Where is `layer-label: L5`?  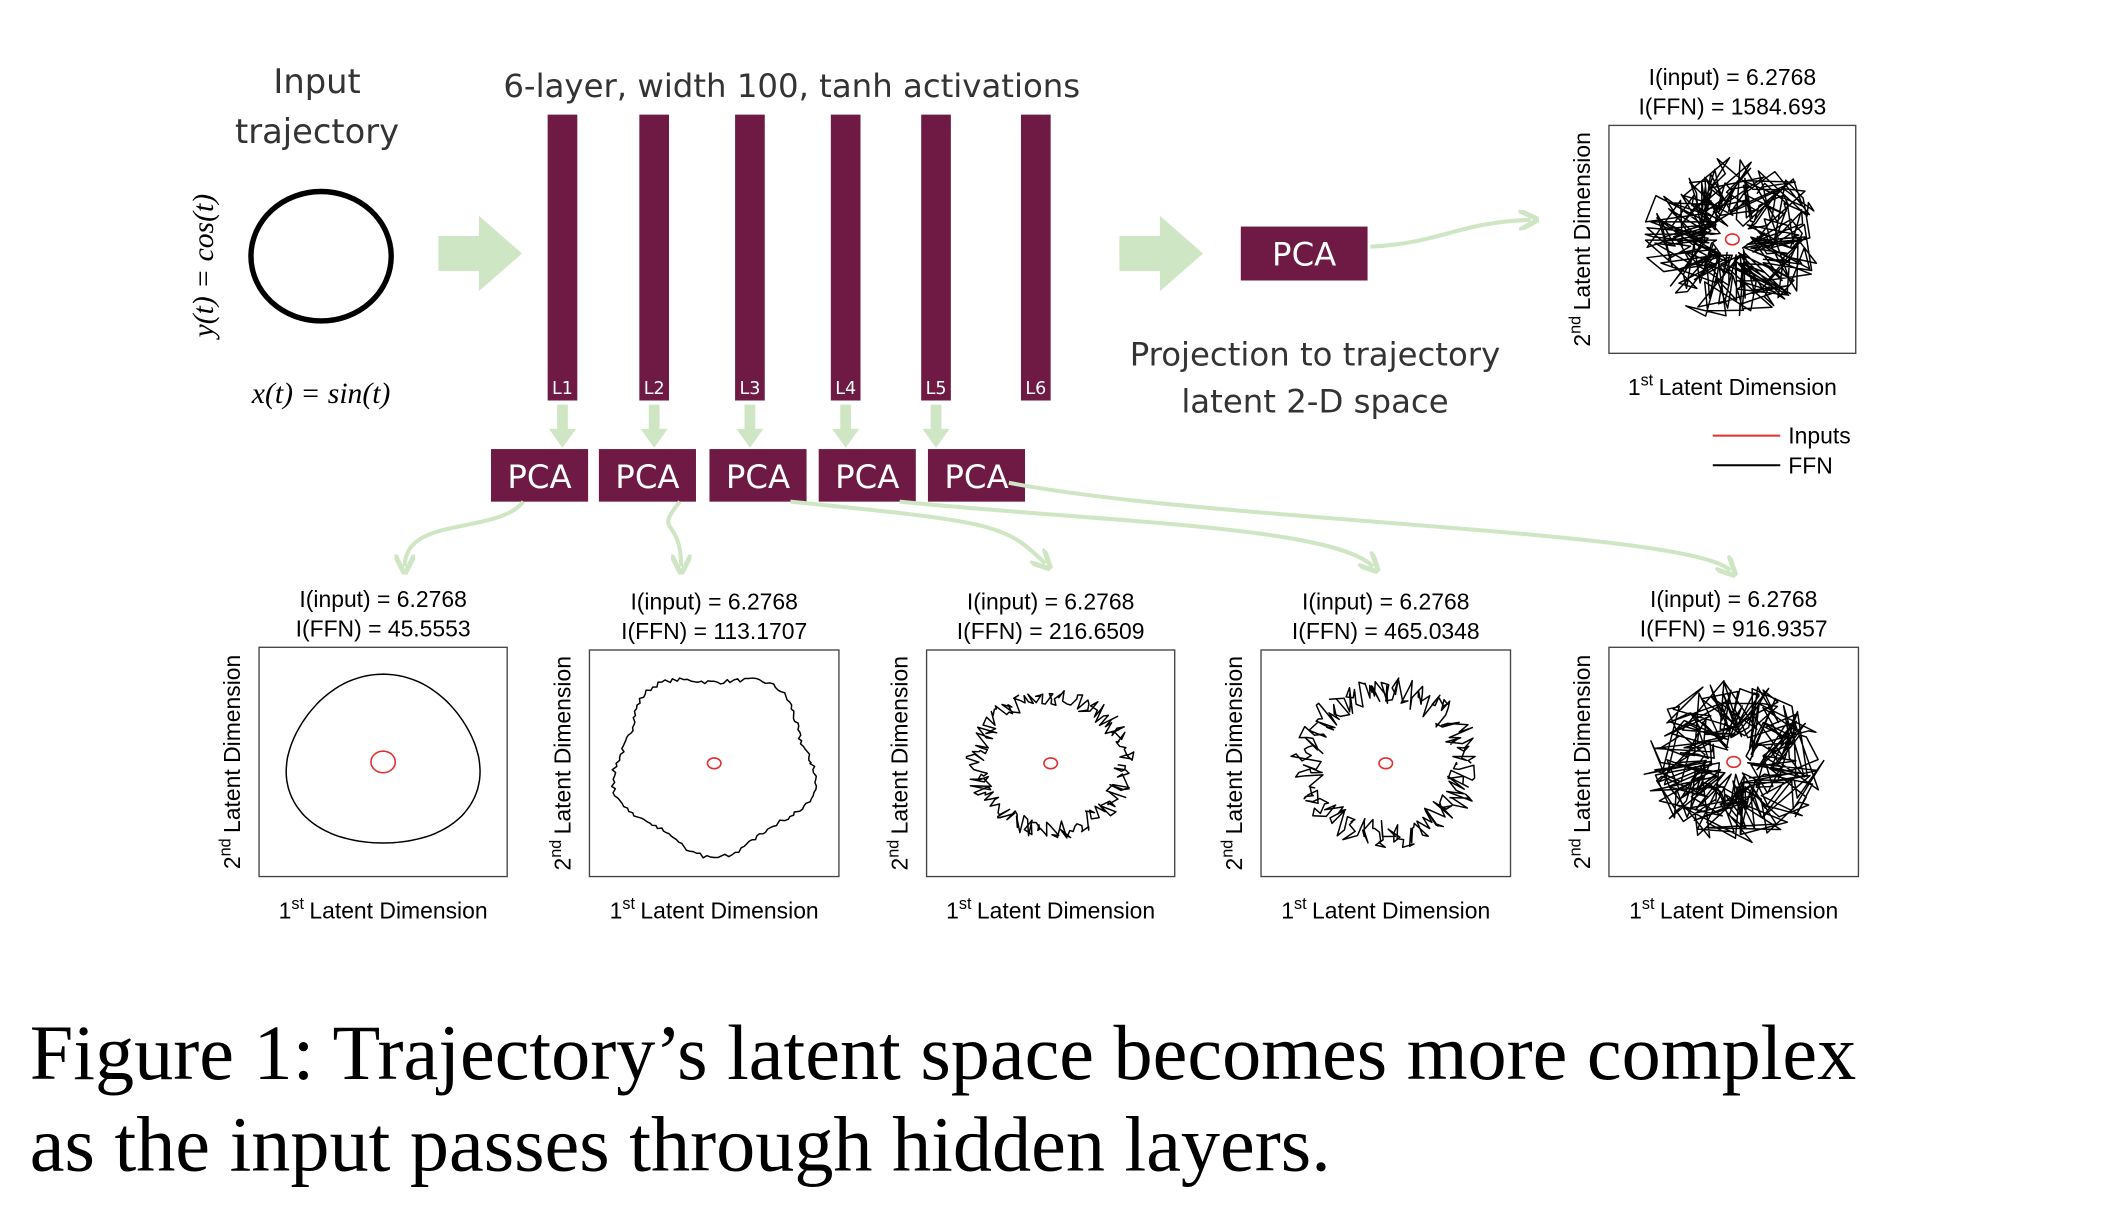 layer-label: L5 is located at coordinates (936, 389).